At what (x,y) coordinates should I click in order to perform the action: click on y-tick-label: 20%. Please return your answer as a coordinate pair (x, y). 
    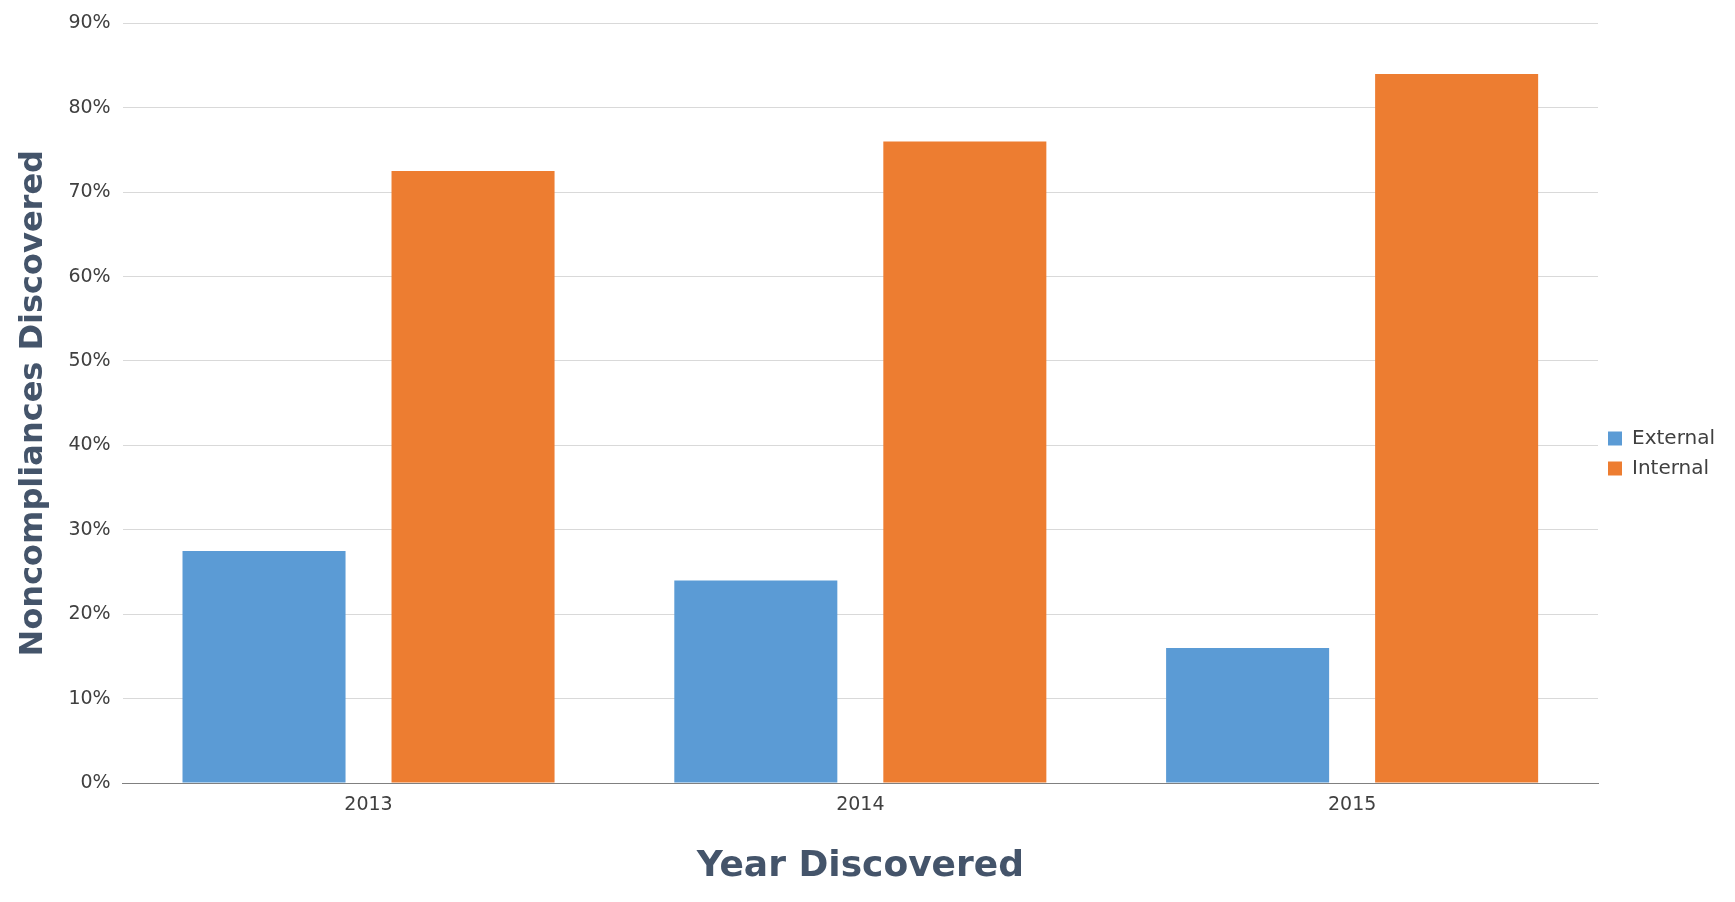
    Looking at the image, I should click on (89, 612).